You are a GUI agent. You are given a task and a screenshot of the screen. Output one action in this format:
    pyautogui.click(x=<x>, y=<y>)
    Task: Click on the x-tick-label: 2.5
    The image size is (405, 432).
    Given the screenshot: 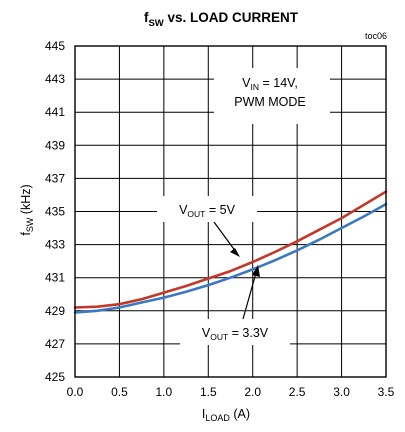 What is the action you would take?
    pyautogui.click(x=297, y=392)
    